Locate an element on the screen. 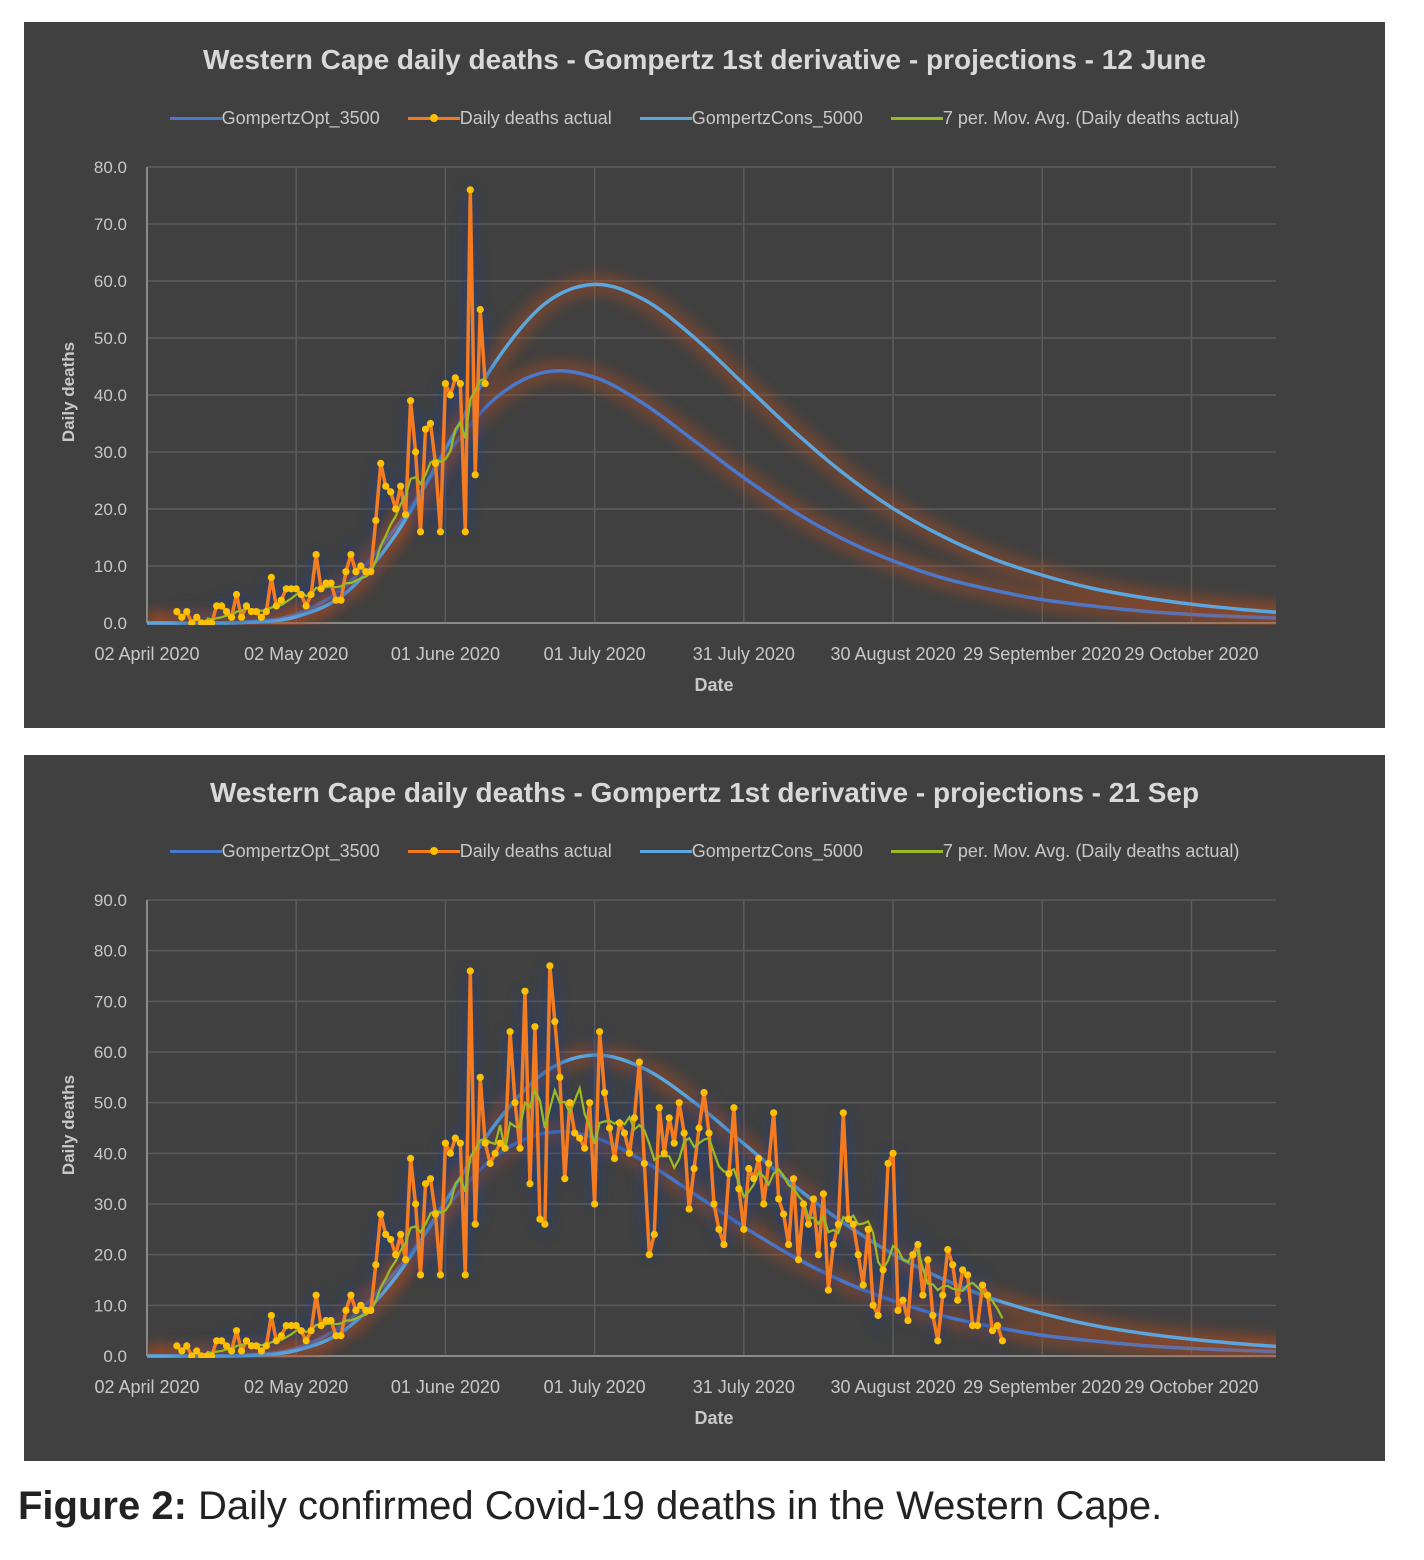  x-tick-label: 01 July 2020 is located at coordinates (595, 654).